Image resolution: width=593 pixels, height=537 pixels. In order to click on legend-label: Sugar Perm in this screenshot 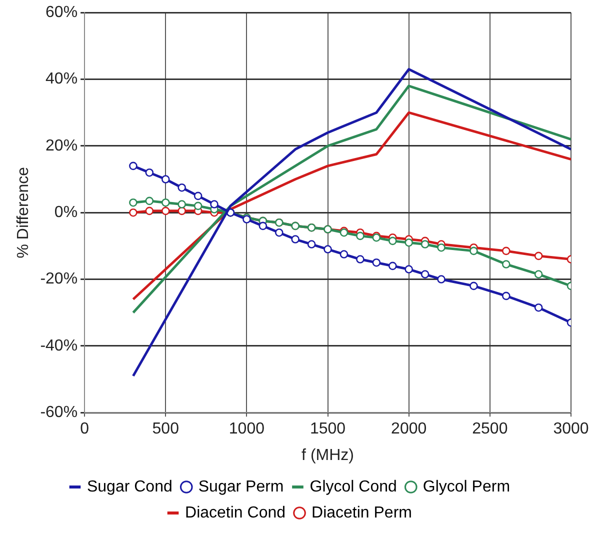, I will do `click(241, 487)`.